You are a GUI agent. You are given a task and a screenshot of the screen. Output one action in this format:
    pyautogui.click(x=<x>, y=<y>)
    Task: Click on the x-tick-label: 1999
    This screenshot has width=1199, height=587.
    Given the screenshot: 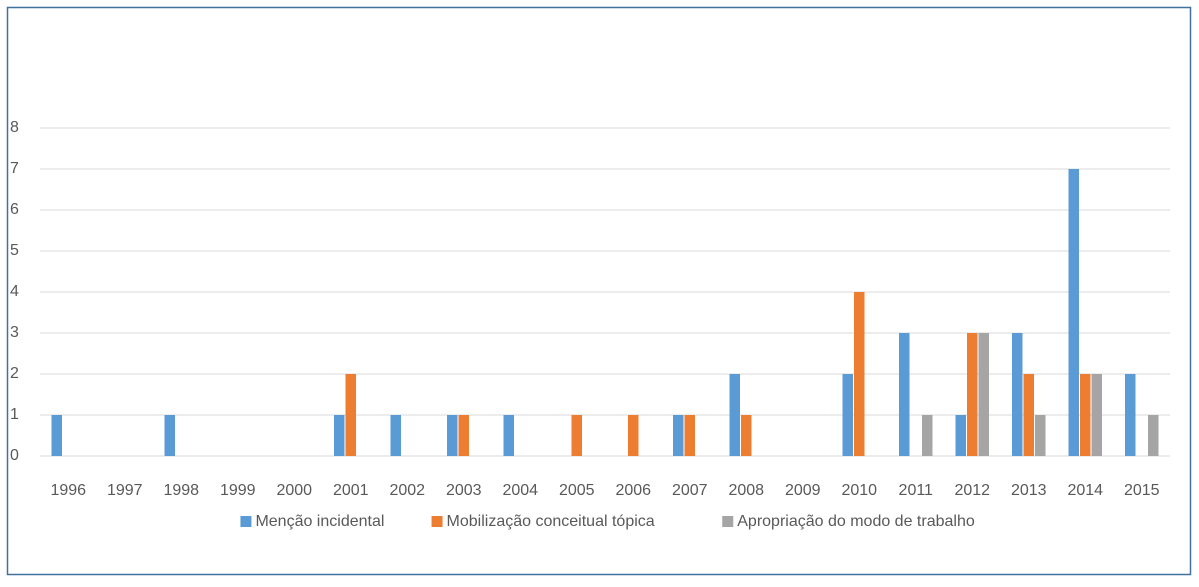 What is the action you would take?
    pyautogui.click(x=238, y=490)
    